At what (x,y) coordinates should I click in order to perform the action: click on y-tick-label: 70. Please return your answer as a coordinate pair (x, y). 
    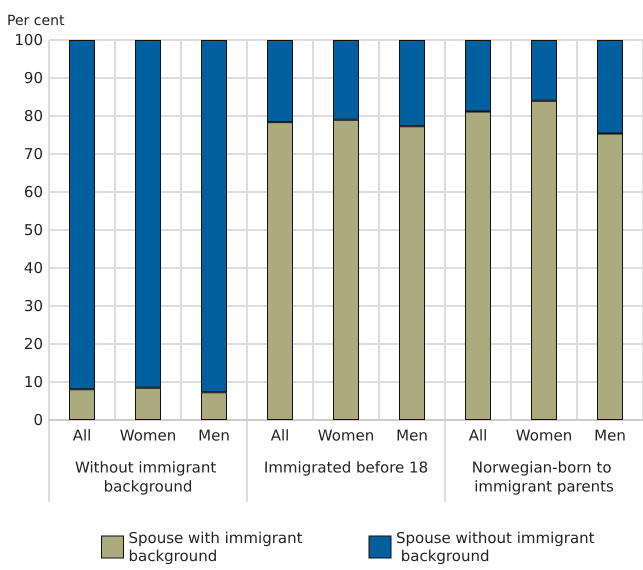
    Looking at the image, I should click on (33, 154).